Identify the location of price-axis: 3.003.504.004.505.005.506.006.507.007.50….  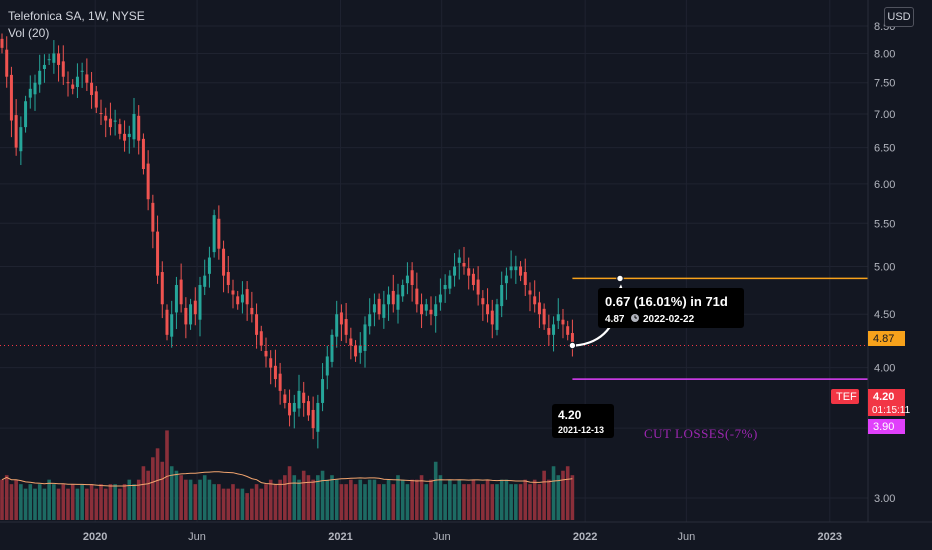
(884, 263).